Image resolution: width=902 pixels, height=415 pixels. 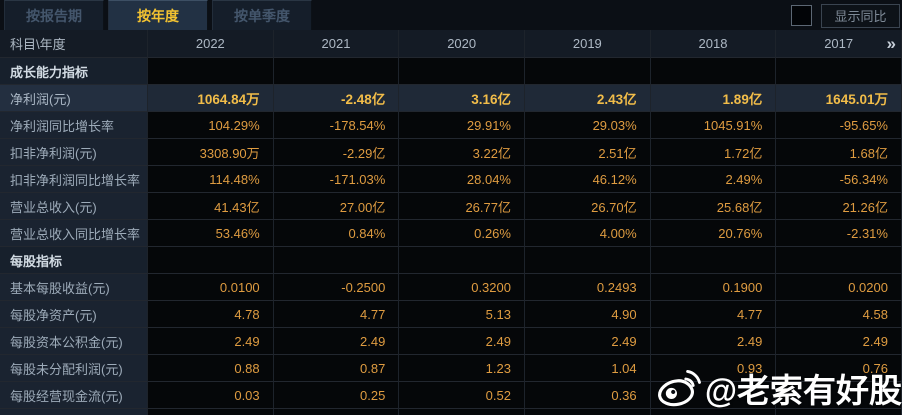 What do you see at coordinates (713, 368) in the screenshot?
I see `value-cell: 0.93` at bounding box center [713, 368].